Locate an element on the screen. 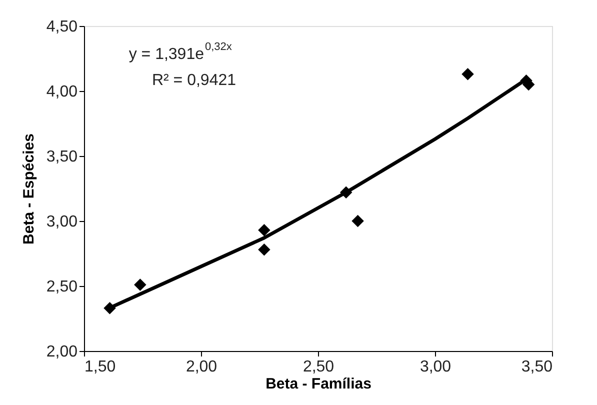  x-axis-title: Beta - Famílias is located at coordinates (319, 384).